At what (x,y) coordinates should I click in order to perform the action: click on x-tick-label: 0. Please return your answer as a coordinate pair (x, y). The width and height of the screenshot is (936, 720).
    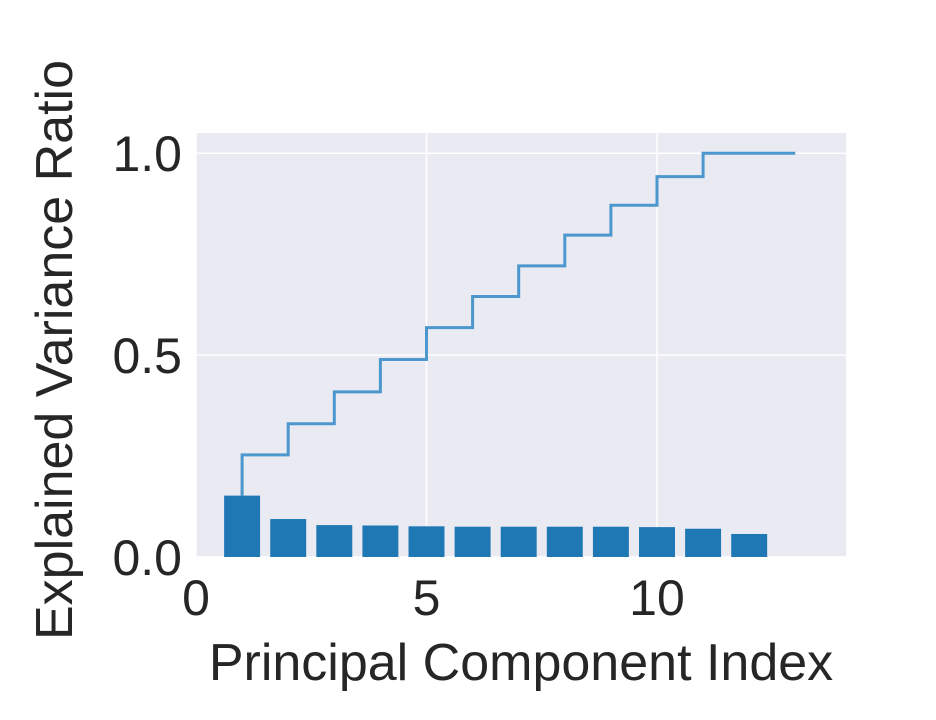
    Looking at the image, I should click on (196, 598).